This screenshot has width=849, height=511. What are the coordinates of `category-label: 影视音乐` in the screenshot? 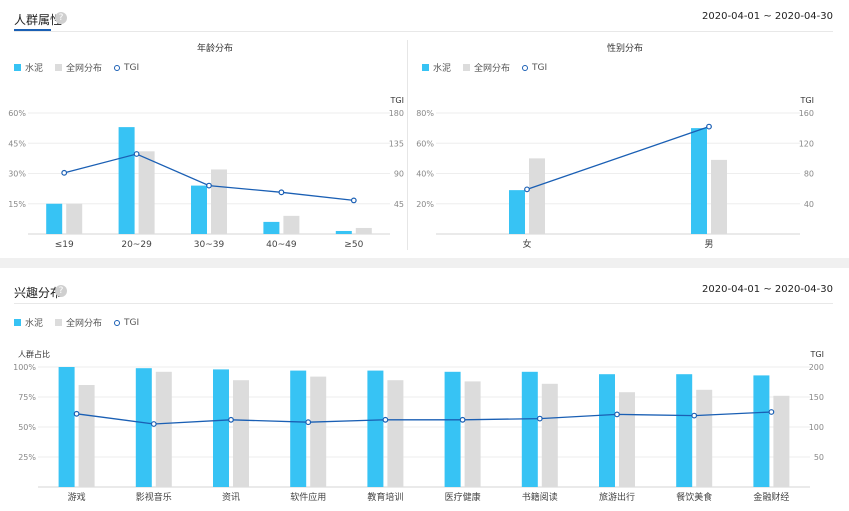 It's located at (154, 497).